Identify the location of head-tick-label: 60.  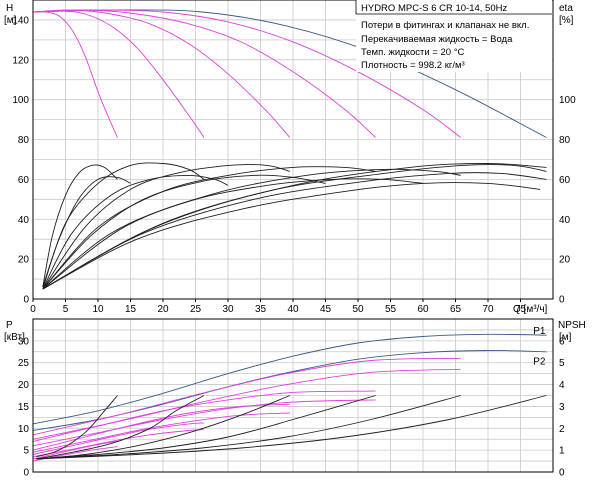
(24, 180).